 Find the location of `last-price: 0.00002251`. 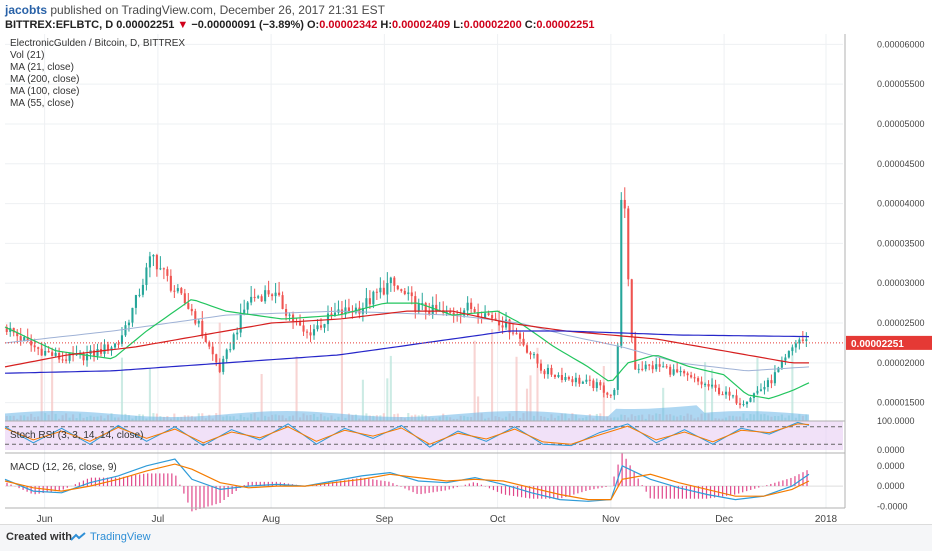

last-price: 0.00002251 is located at coordinates (145, 25).